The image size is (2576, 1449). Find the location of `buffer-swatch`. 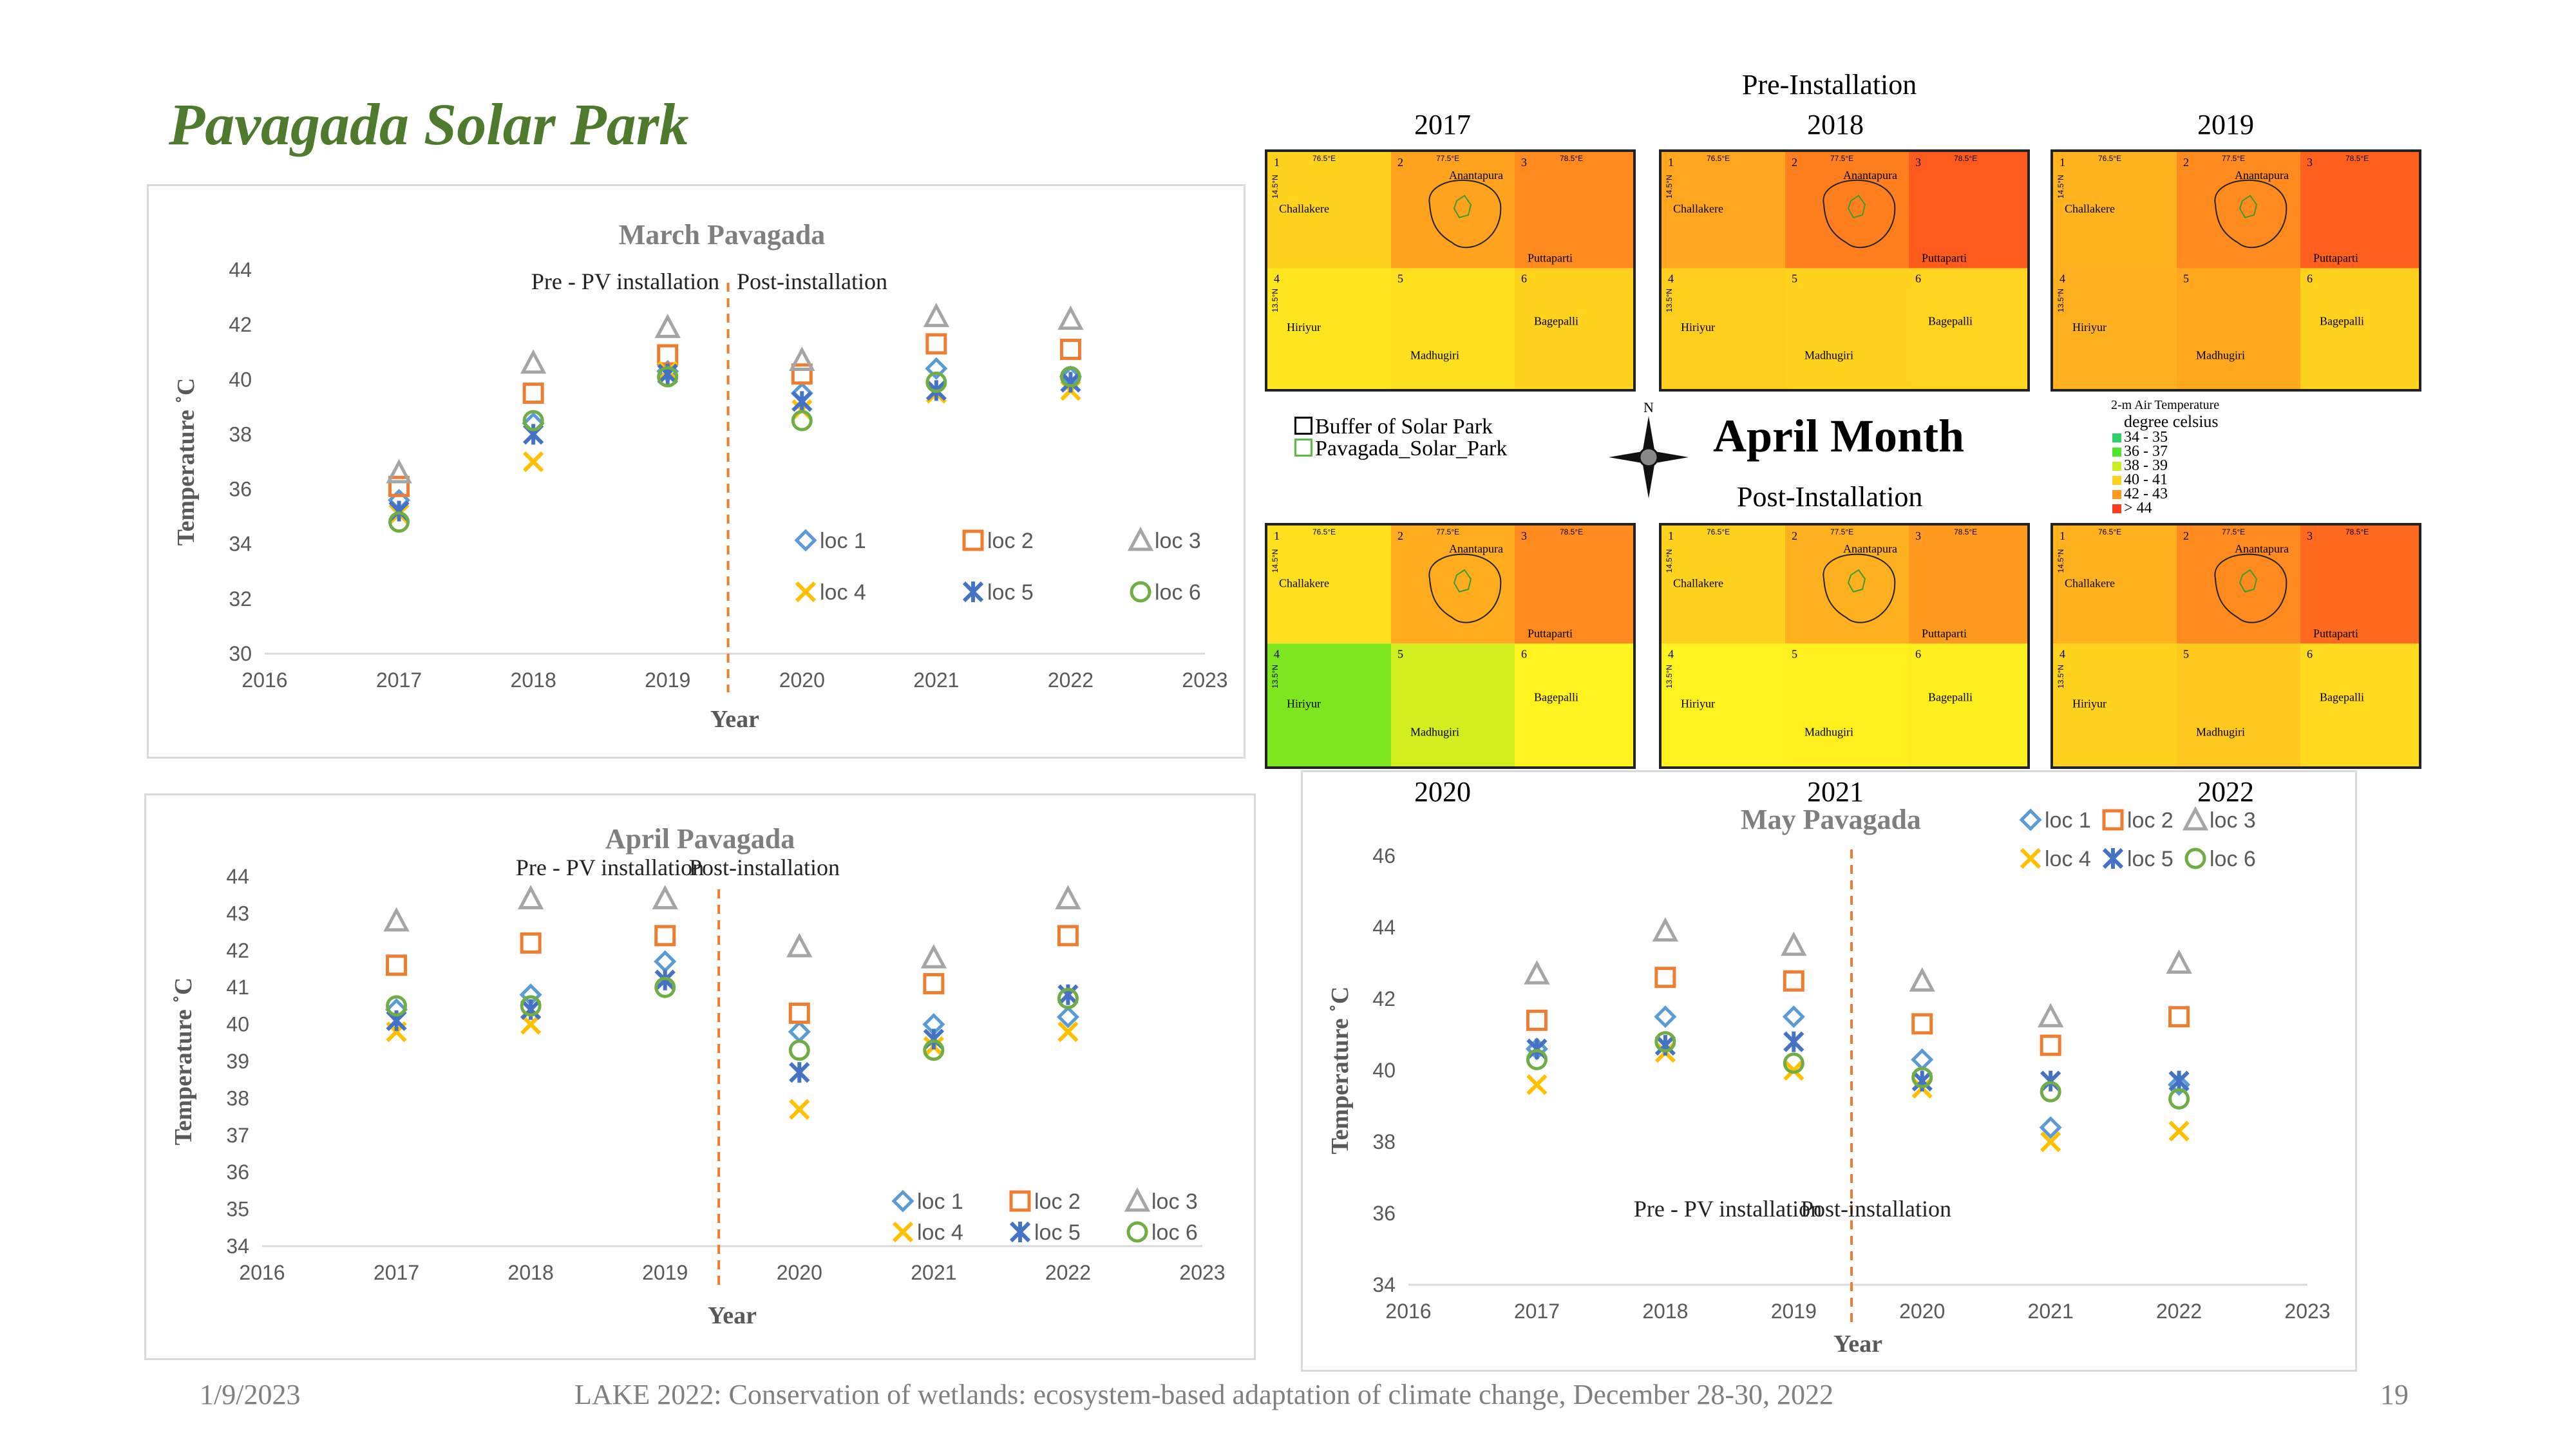

buffer-swatch is located at coordinates (1303, 426).